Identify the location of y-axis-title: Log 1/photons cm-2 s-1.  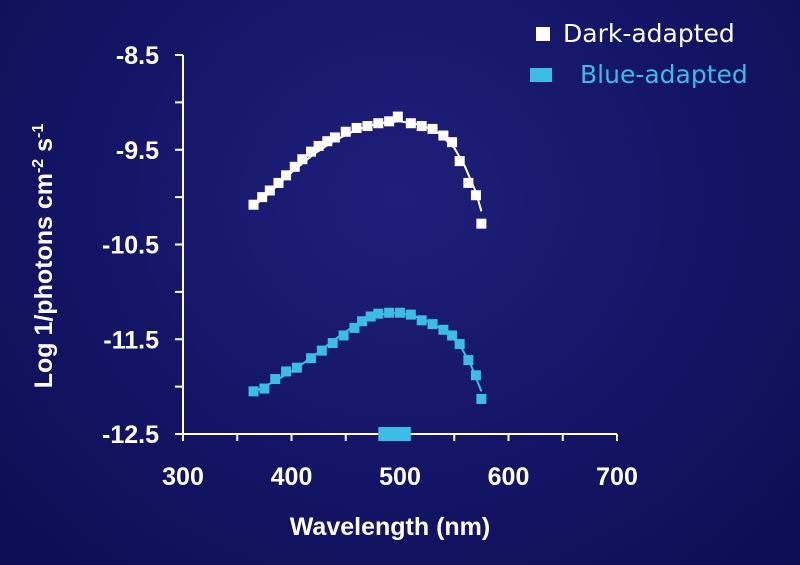
(44, 256).